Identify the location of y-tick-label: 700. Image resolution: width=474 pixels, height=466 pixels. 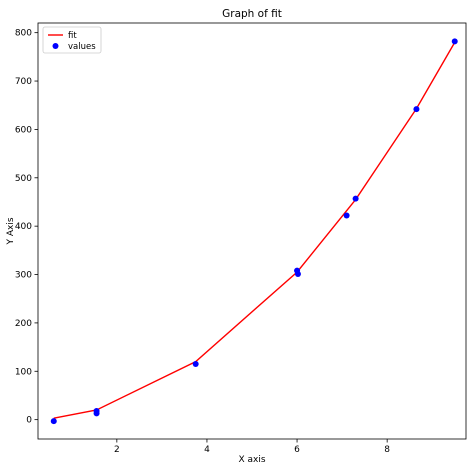
(23, 82).